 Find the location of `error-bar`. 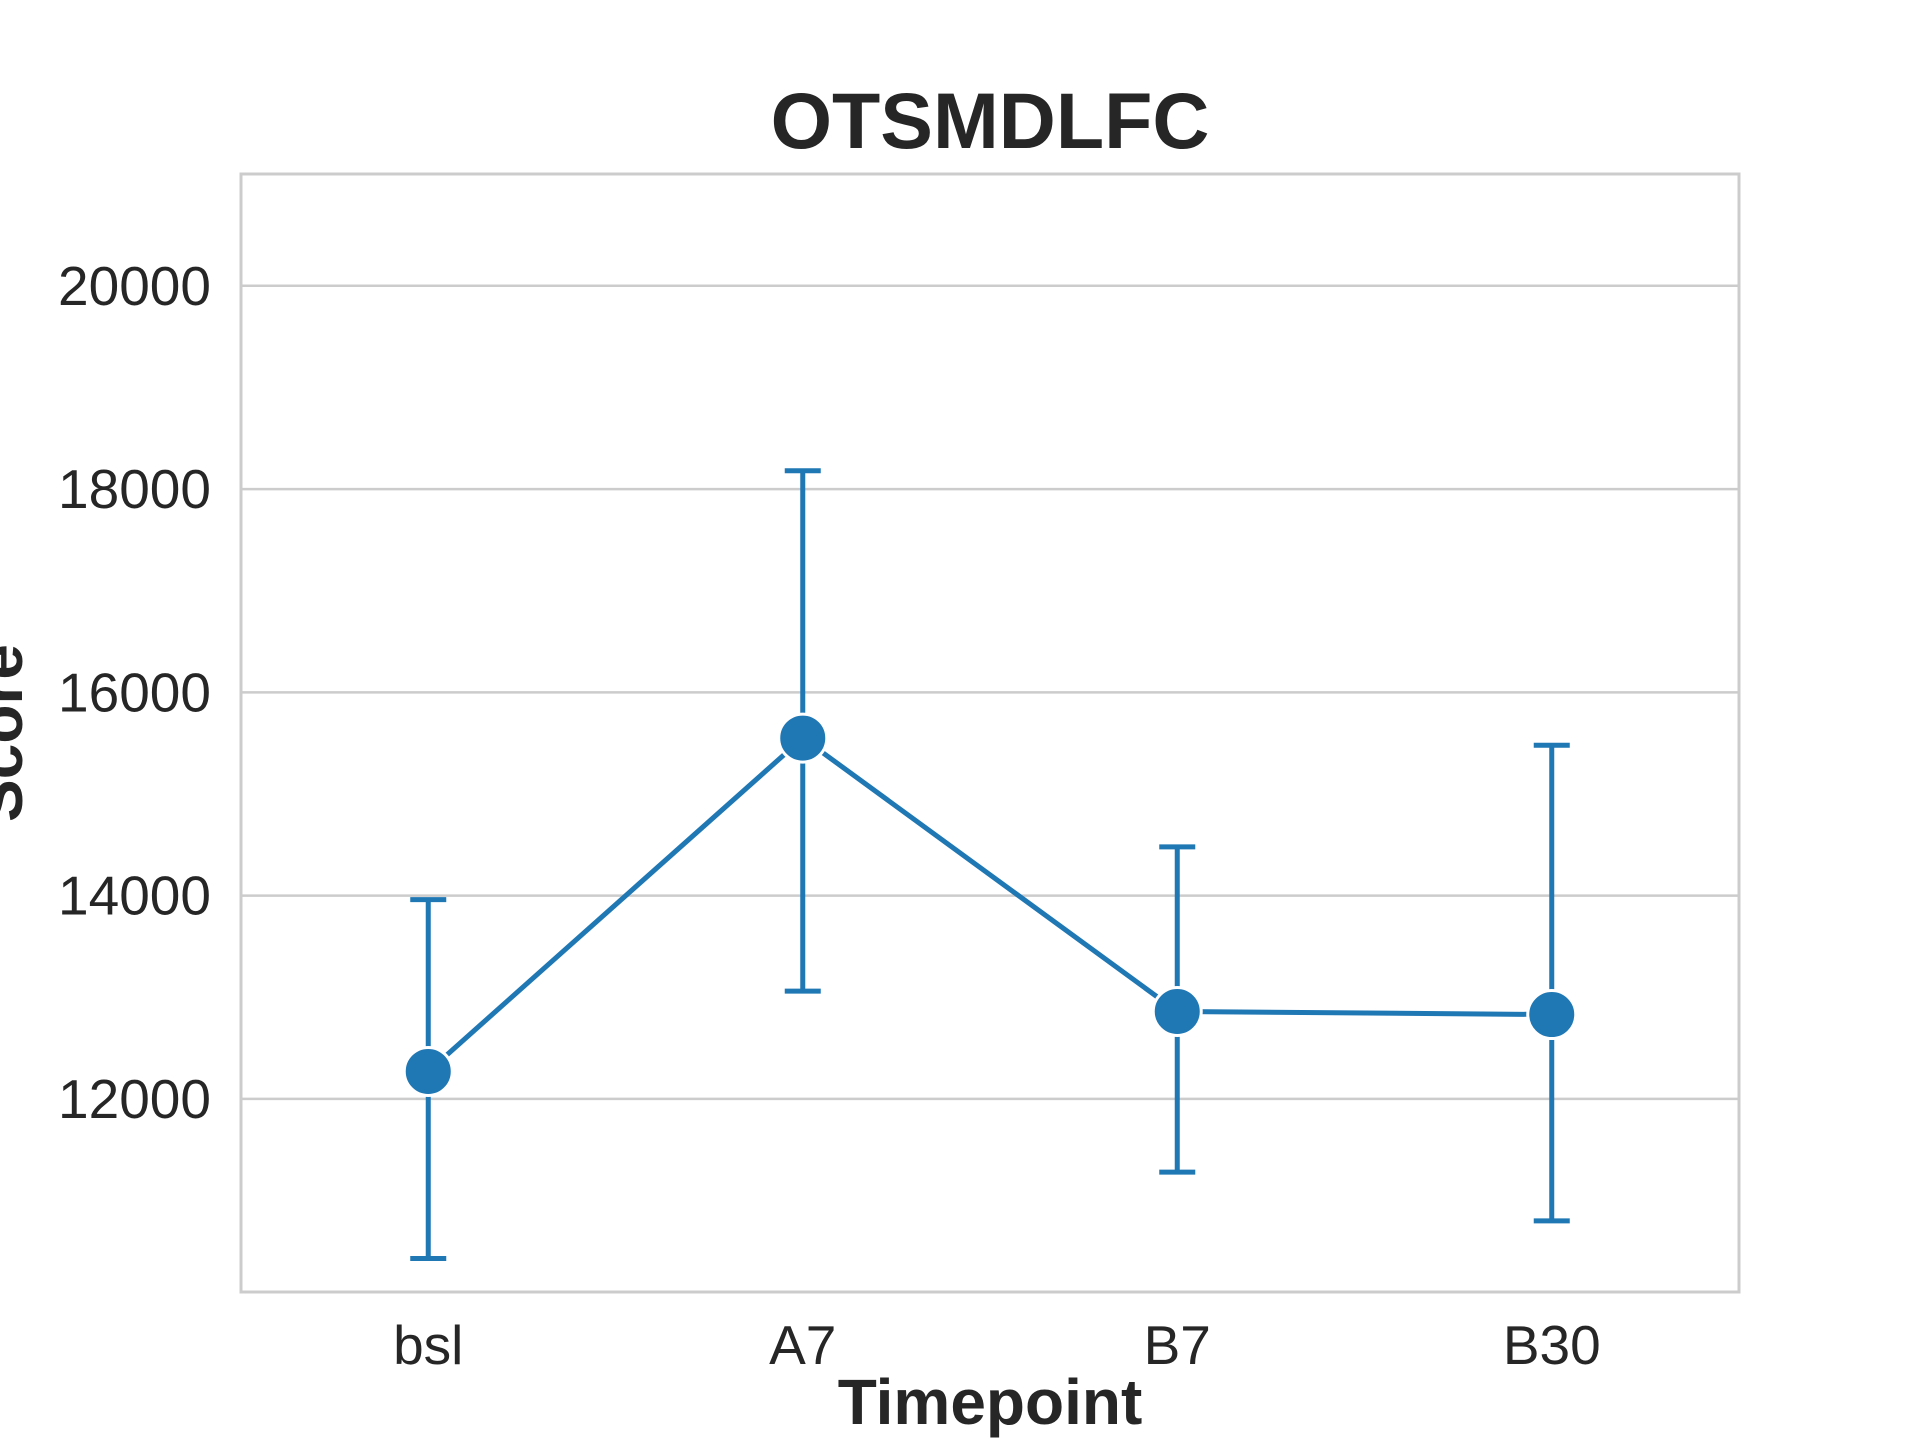

error-bar is located at coordinates (1551, 983).